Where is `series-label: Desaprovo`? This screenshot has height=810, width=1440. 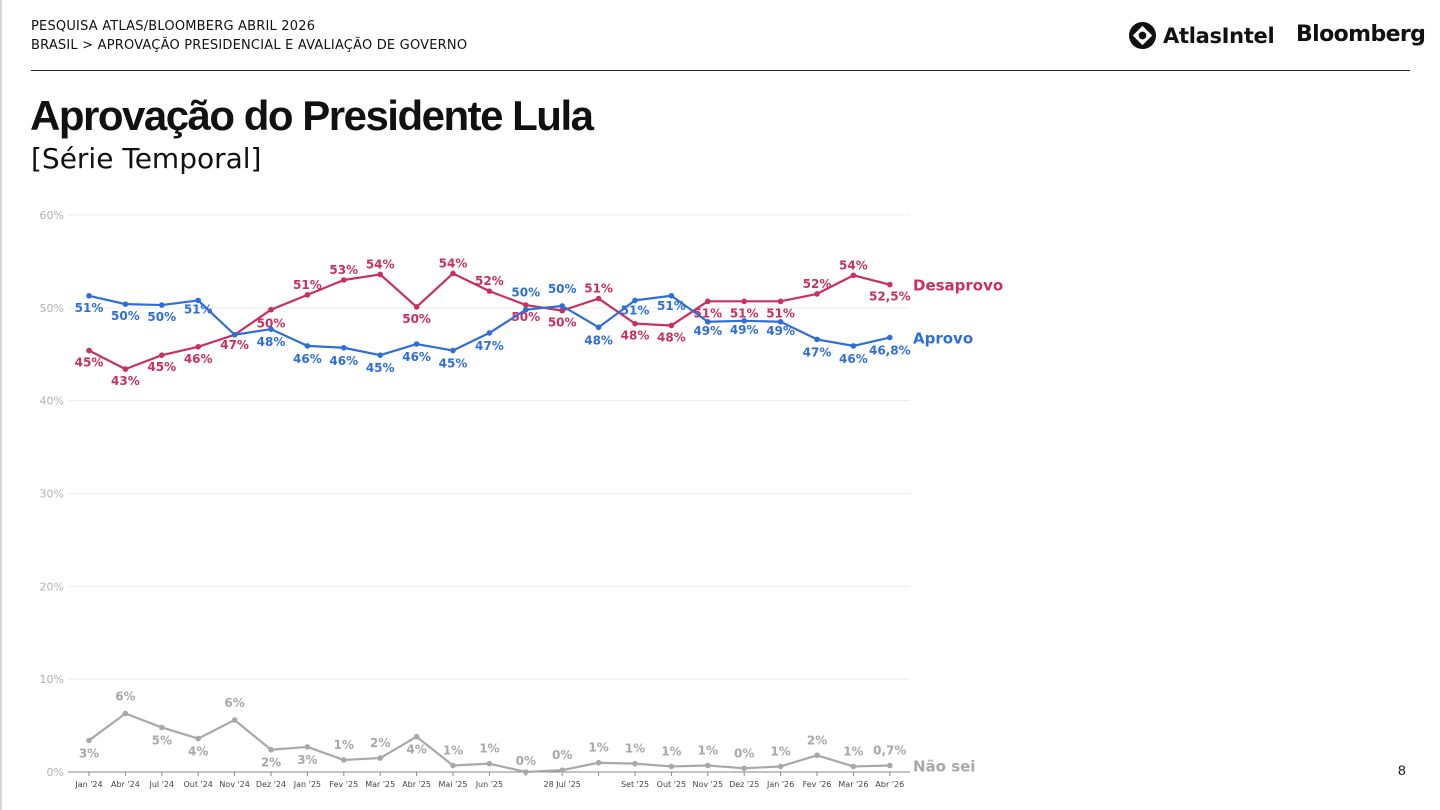 series-label: Desaprovo is located at coordinates (958, 286).